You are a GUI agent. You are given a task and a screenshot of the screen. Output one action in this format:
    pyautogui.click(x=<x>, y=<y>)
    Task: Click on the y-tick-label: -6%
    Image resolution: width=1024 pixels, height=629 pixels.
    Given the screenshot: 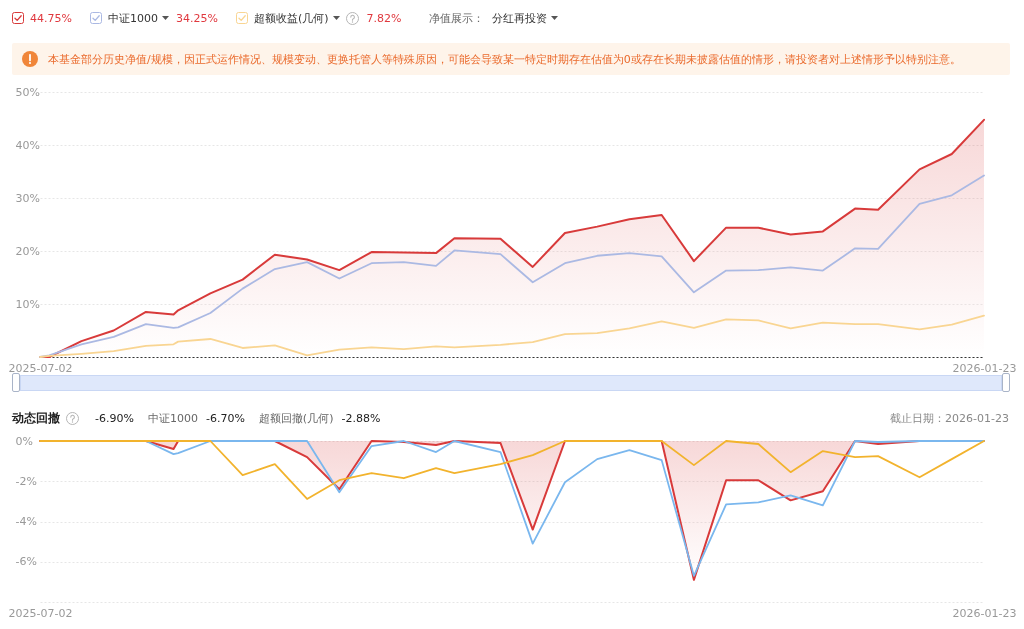 What is the action you would take?
    pyautogui.click(x=26, y=562)
    